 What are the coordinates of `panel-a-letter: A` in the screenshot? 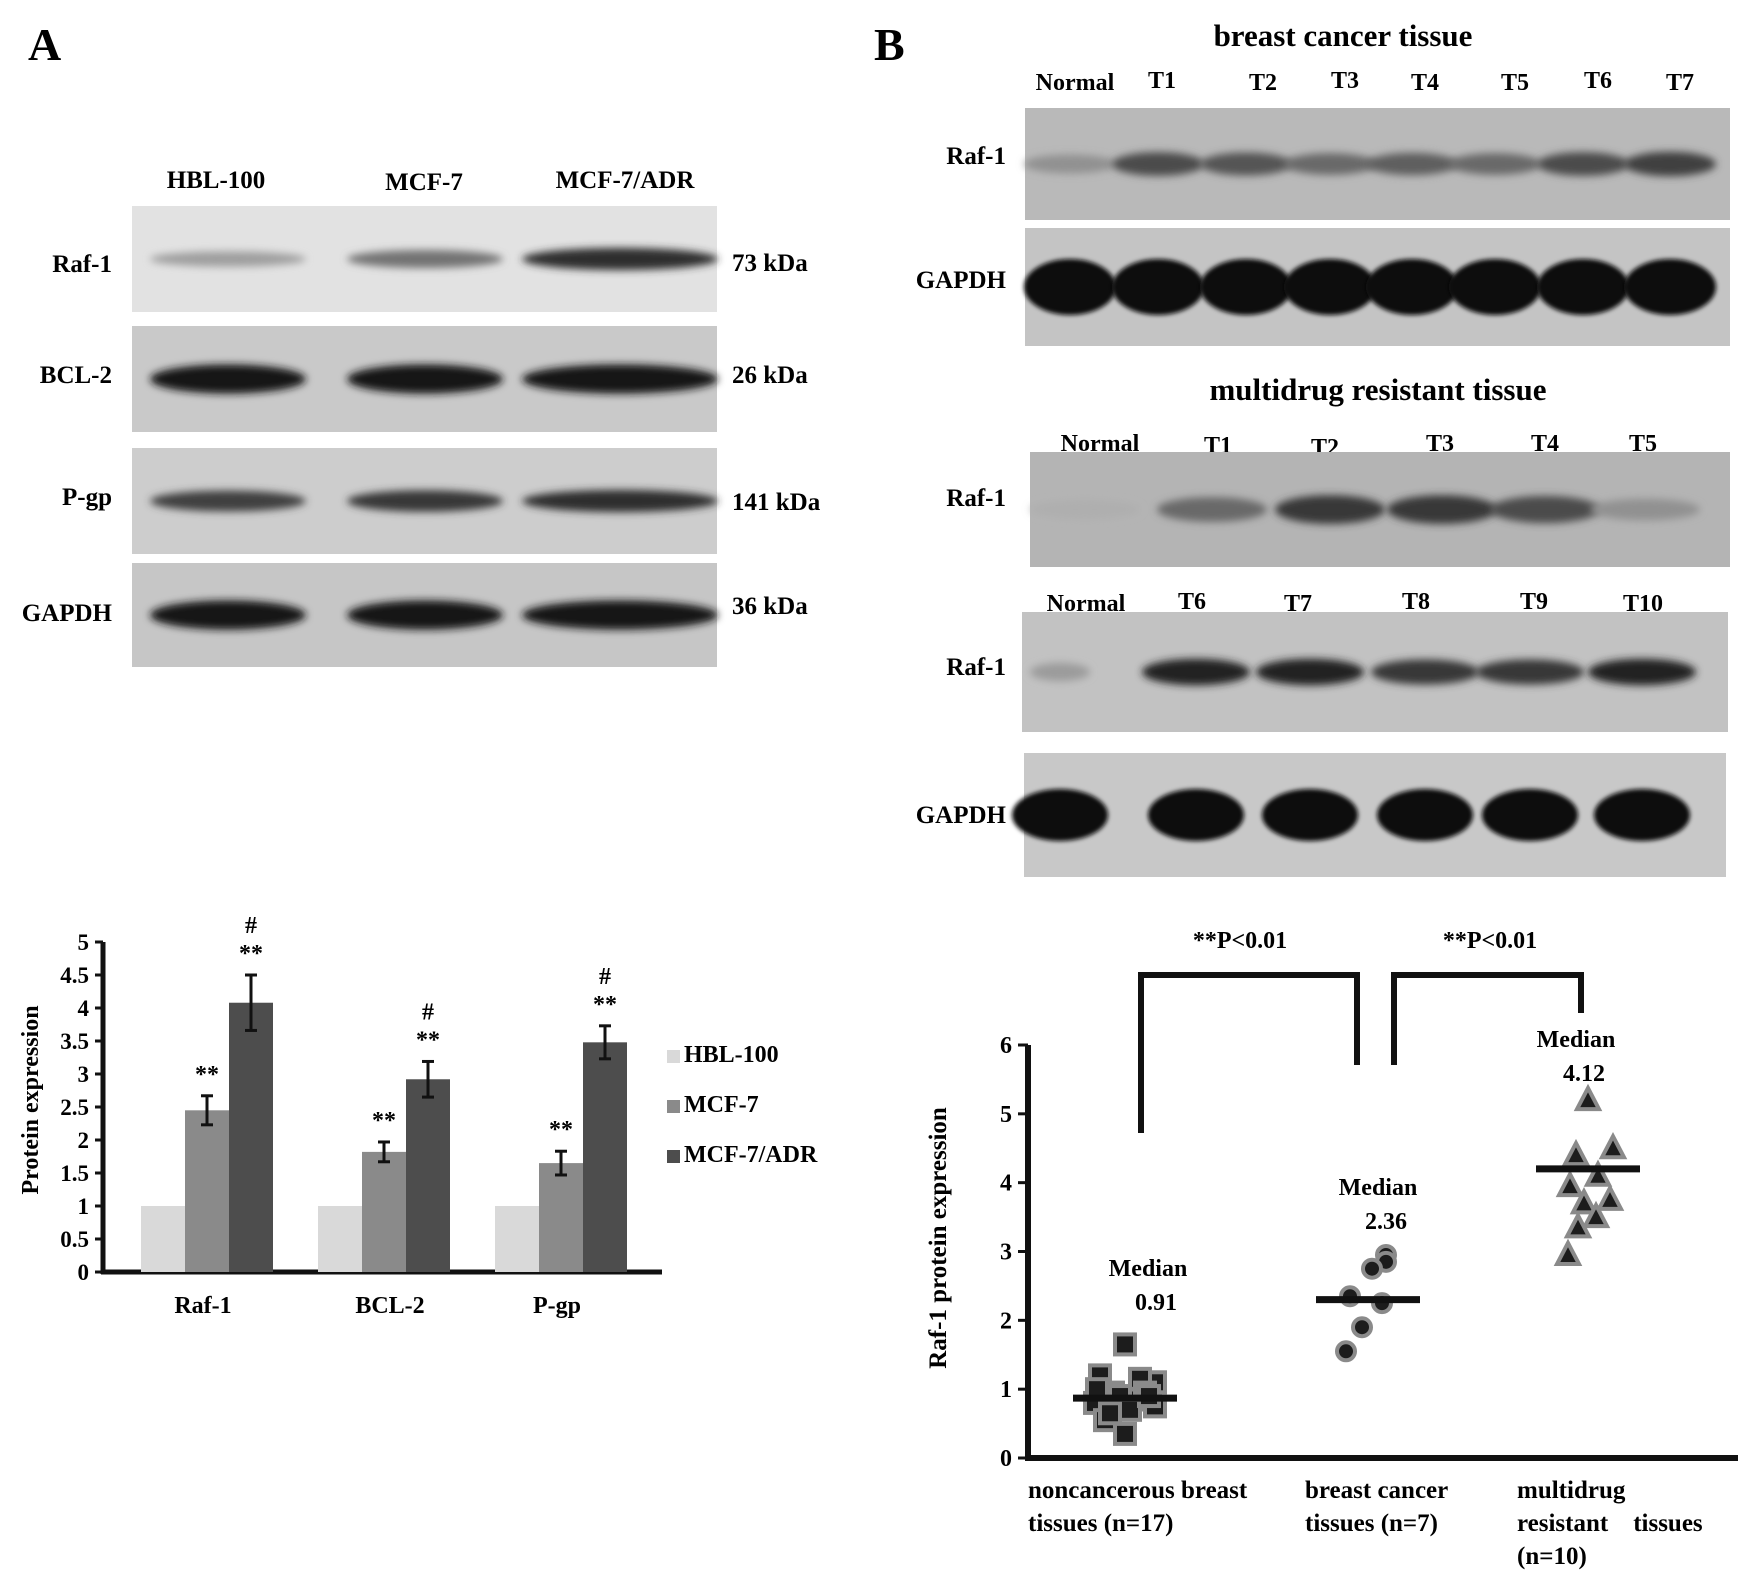 It's located at (44, 44).